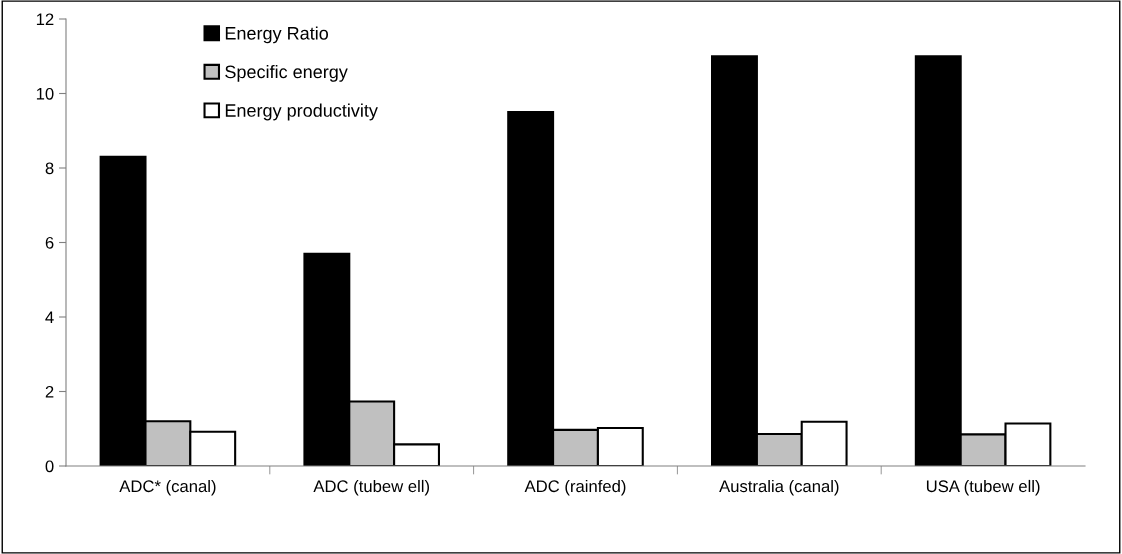 The image size is (1122, 554). I want to click on x-tick-label: ADC (tubew ell), so click(371, 487).